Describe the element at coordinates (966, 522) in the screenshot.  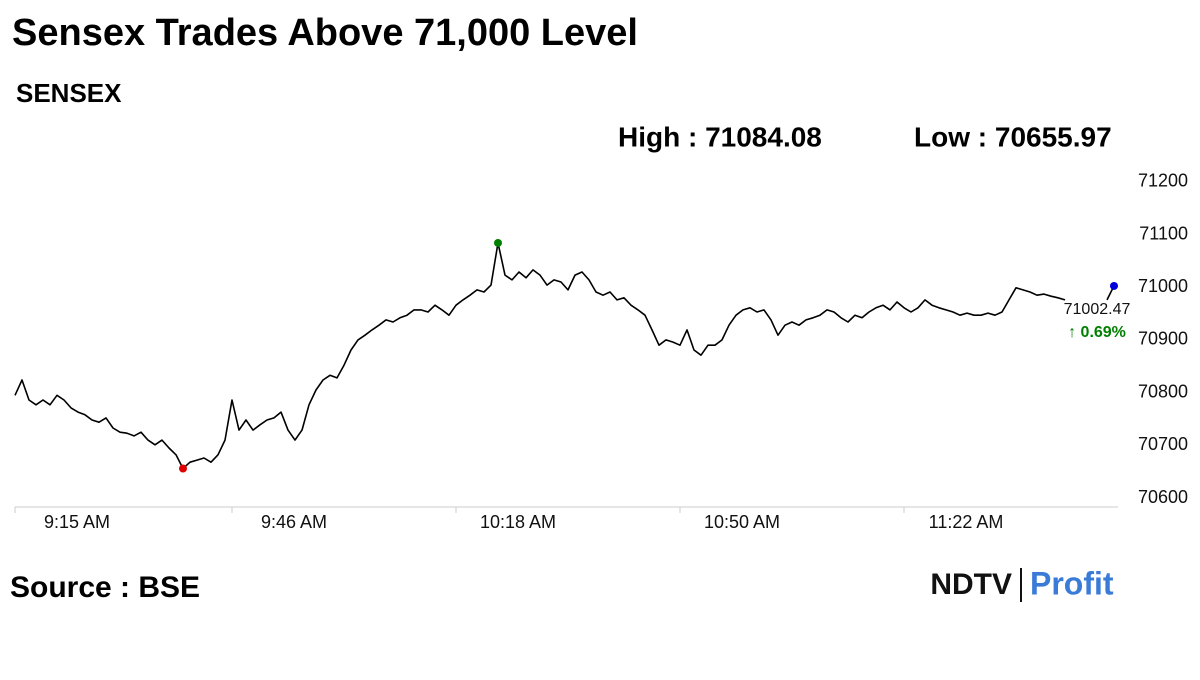
I see `x-tick-label: 11:22 AM` at that location.